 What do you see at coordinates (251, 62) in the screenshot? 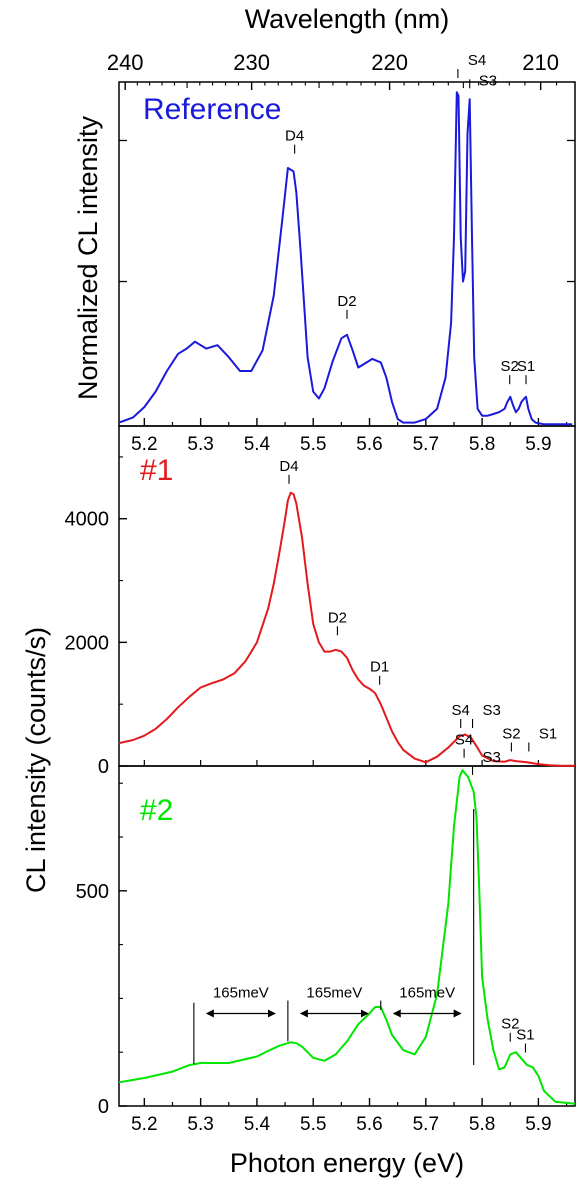
I see `top-tick-label: 230` at bounding box center [251, 62].